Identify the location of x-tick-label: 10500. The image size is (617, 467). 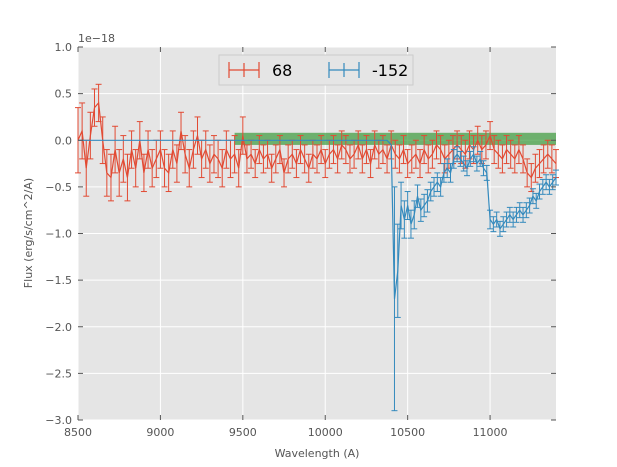
(407, 432).